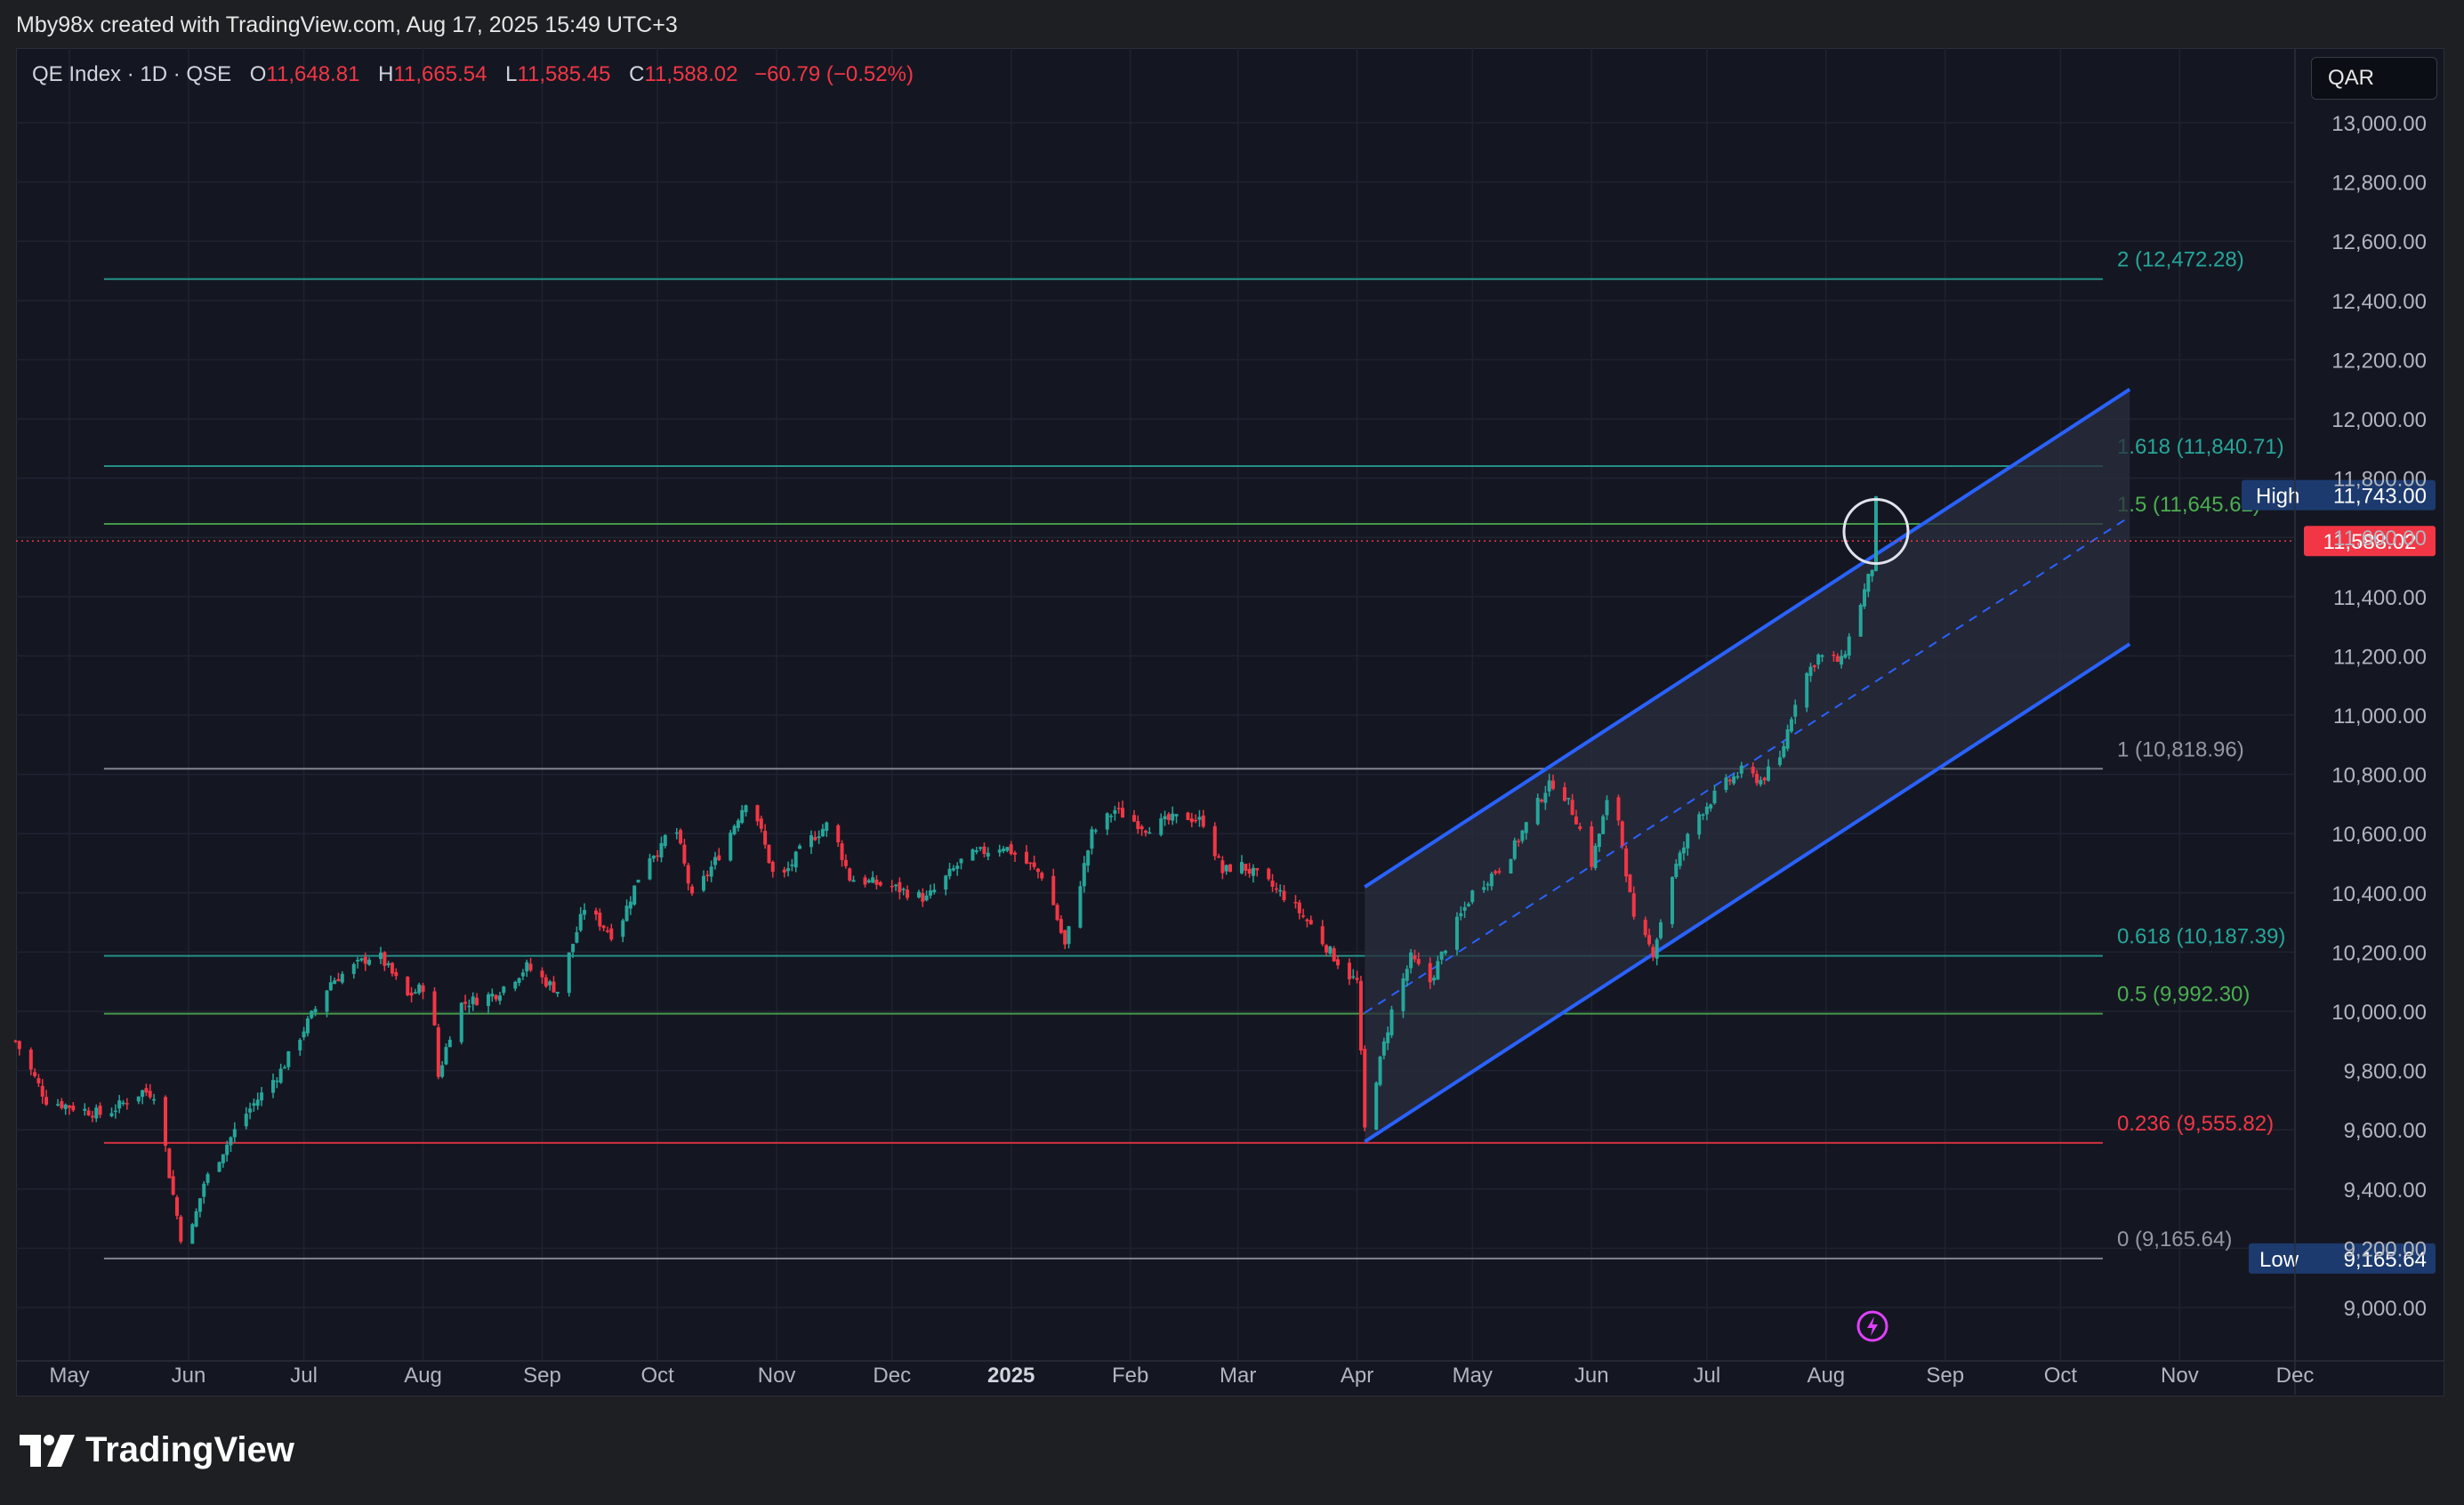 This screenshot has height=1505, width=2464. What do you see at coordinates (2380, 657) in the screenshot?
I see `price-axis-label: 11,200.00` at bounding box center [2380, 657].